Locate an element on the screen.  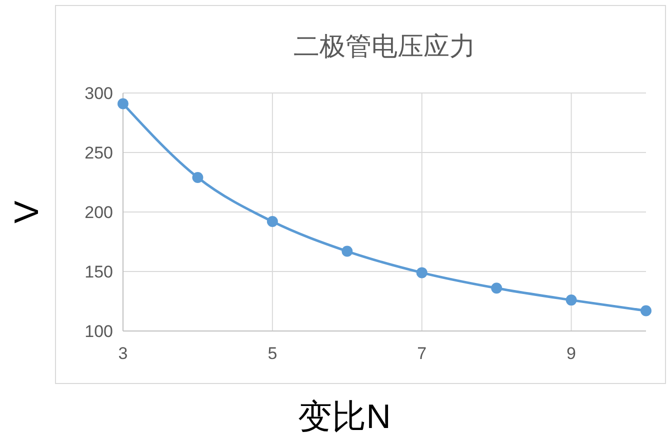
y-tick-label: 200 is located at coordinates (98, 212).